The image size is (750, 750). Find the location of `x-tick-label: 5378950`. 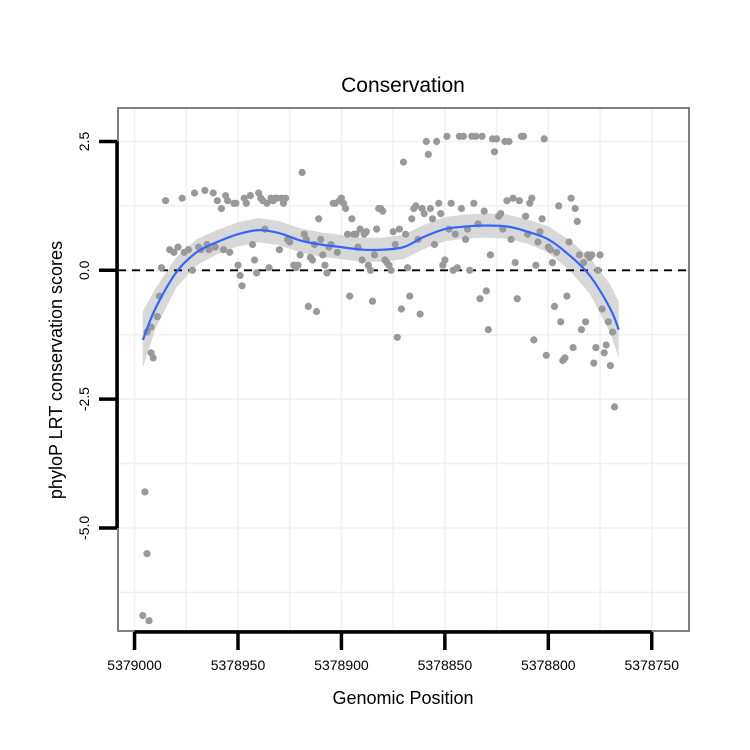

x-tick-label: 5378950 is located at coordinates (238, 665).